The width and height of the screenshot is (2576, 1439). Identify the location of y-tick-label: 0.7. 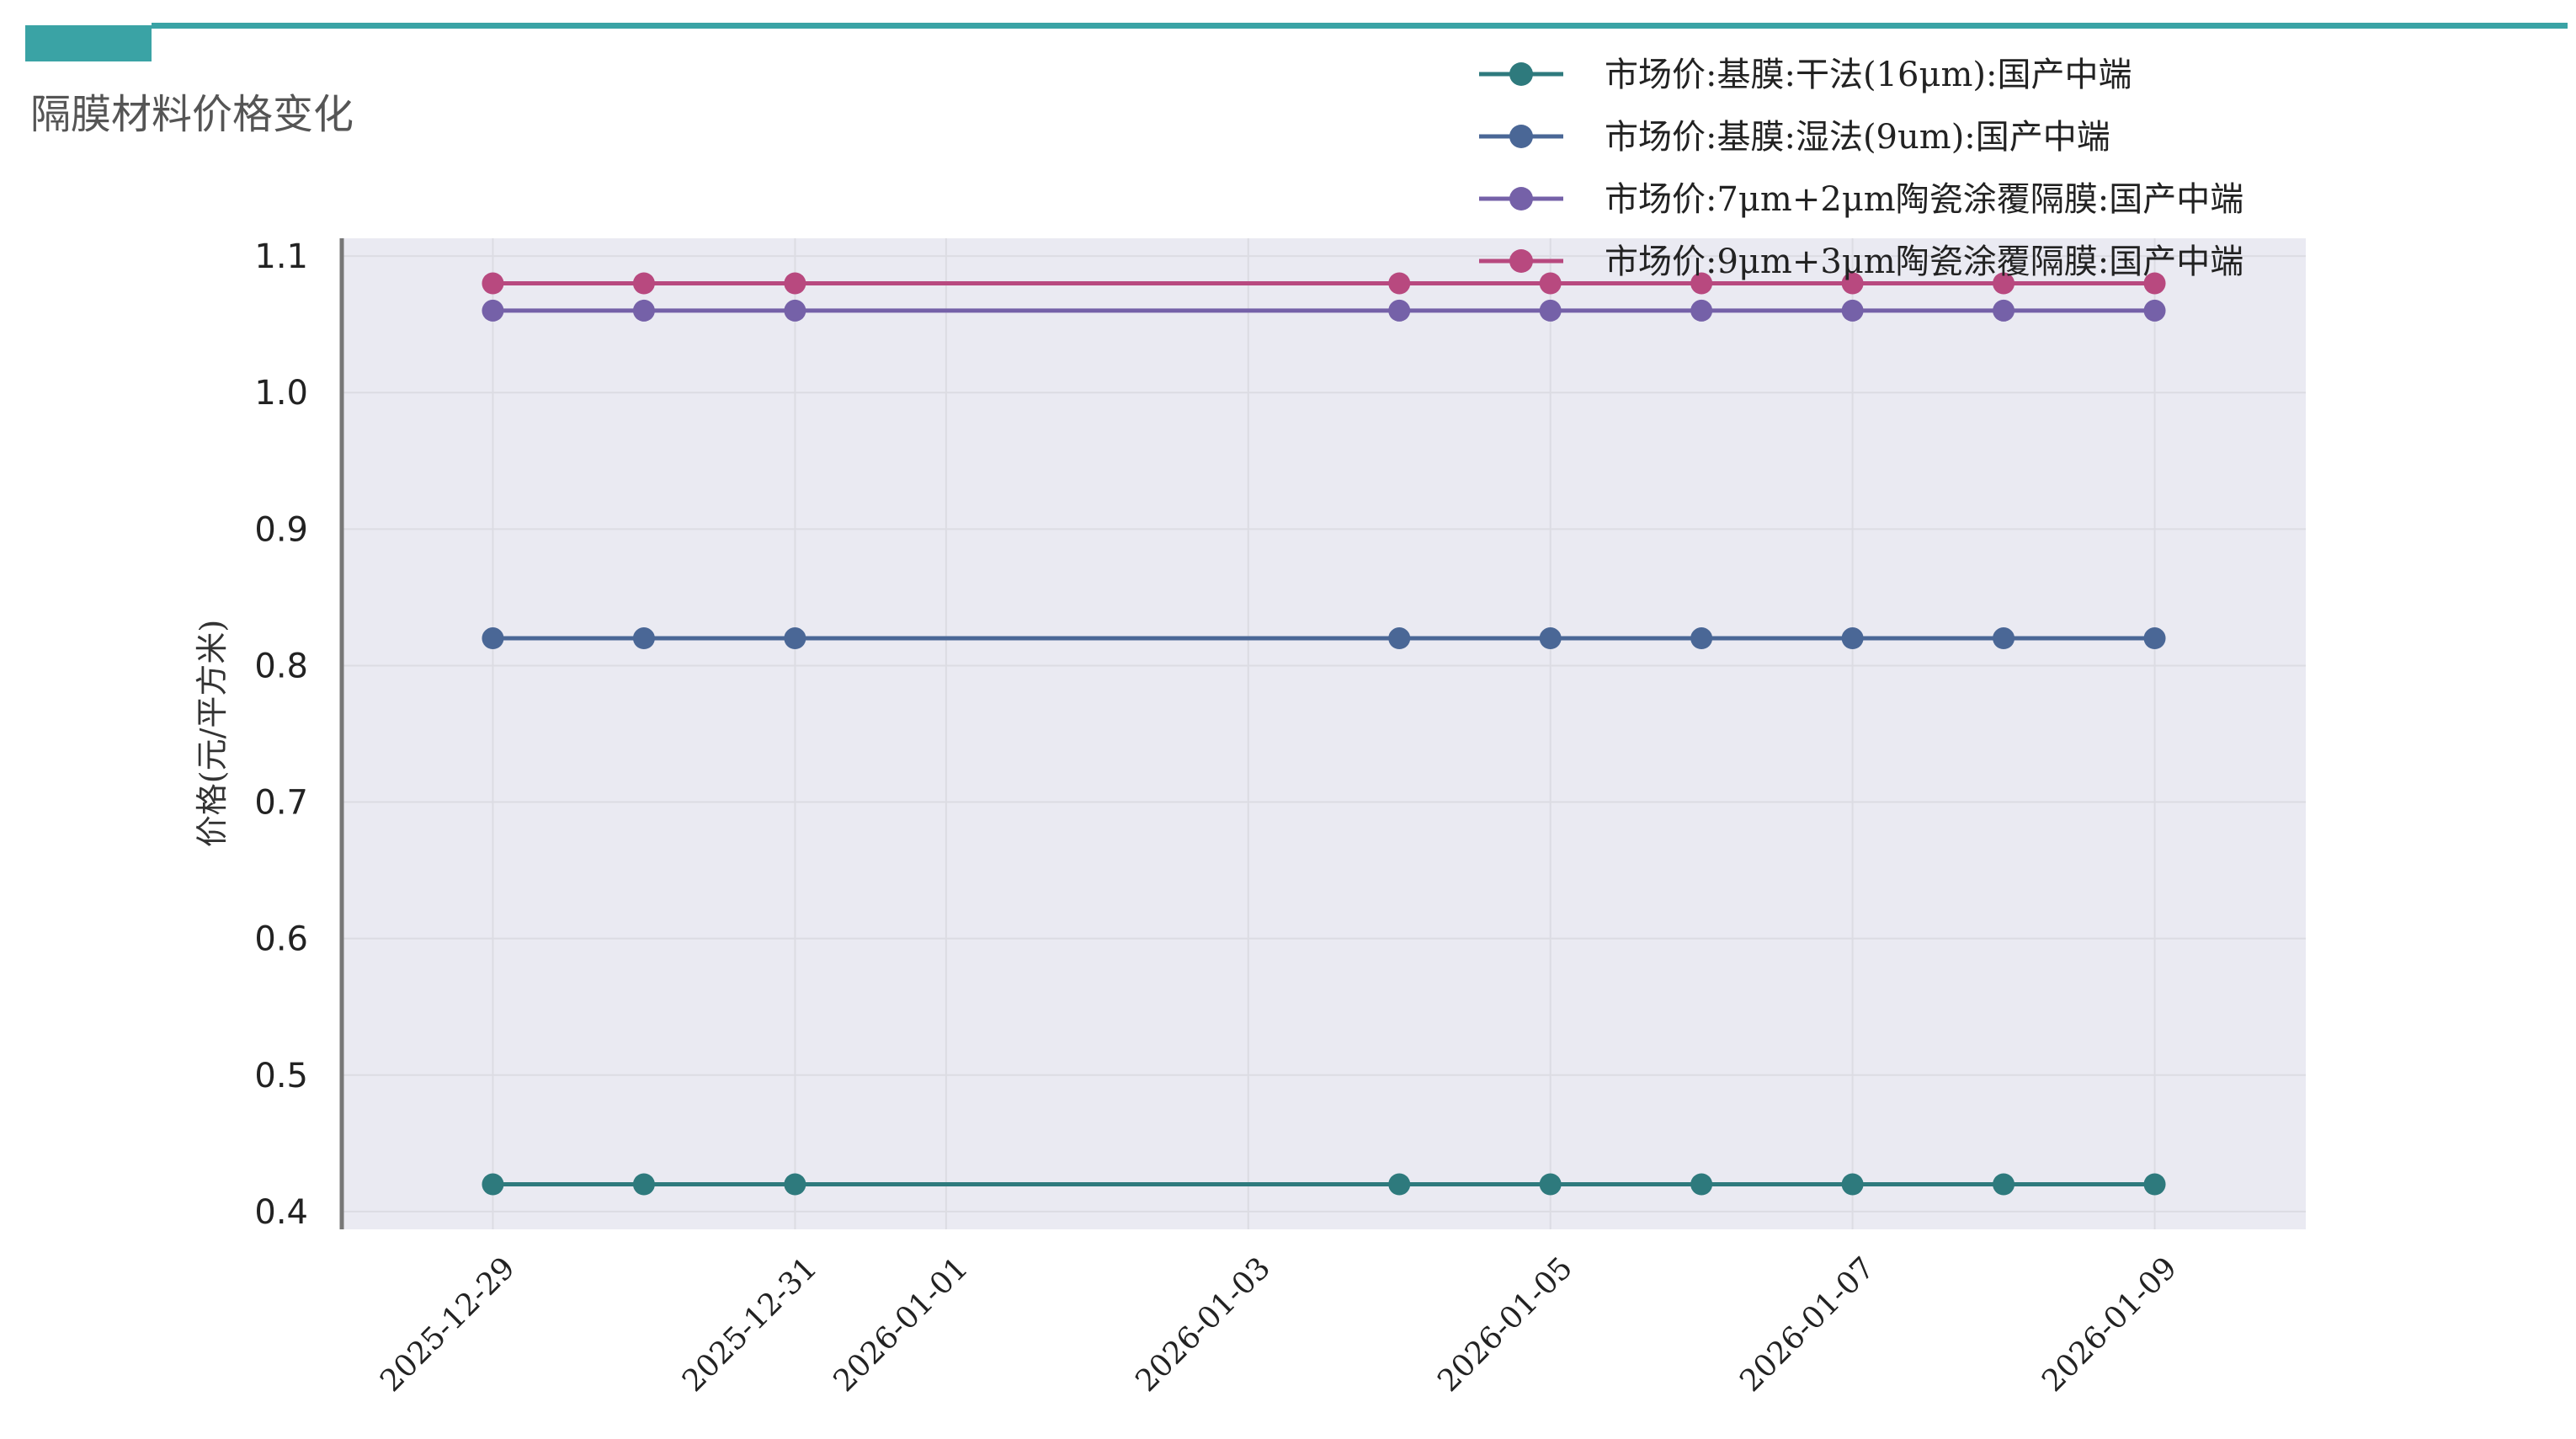
(281, 803).